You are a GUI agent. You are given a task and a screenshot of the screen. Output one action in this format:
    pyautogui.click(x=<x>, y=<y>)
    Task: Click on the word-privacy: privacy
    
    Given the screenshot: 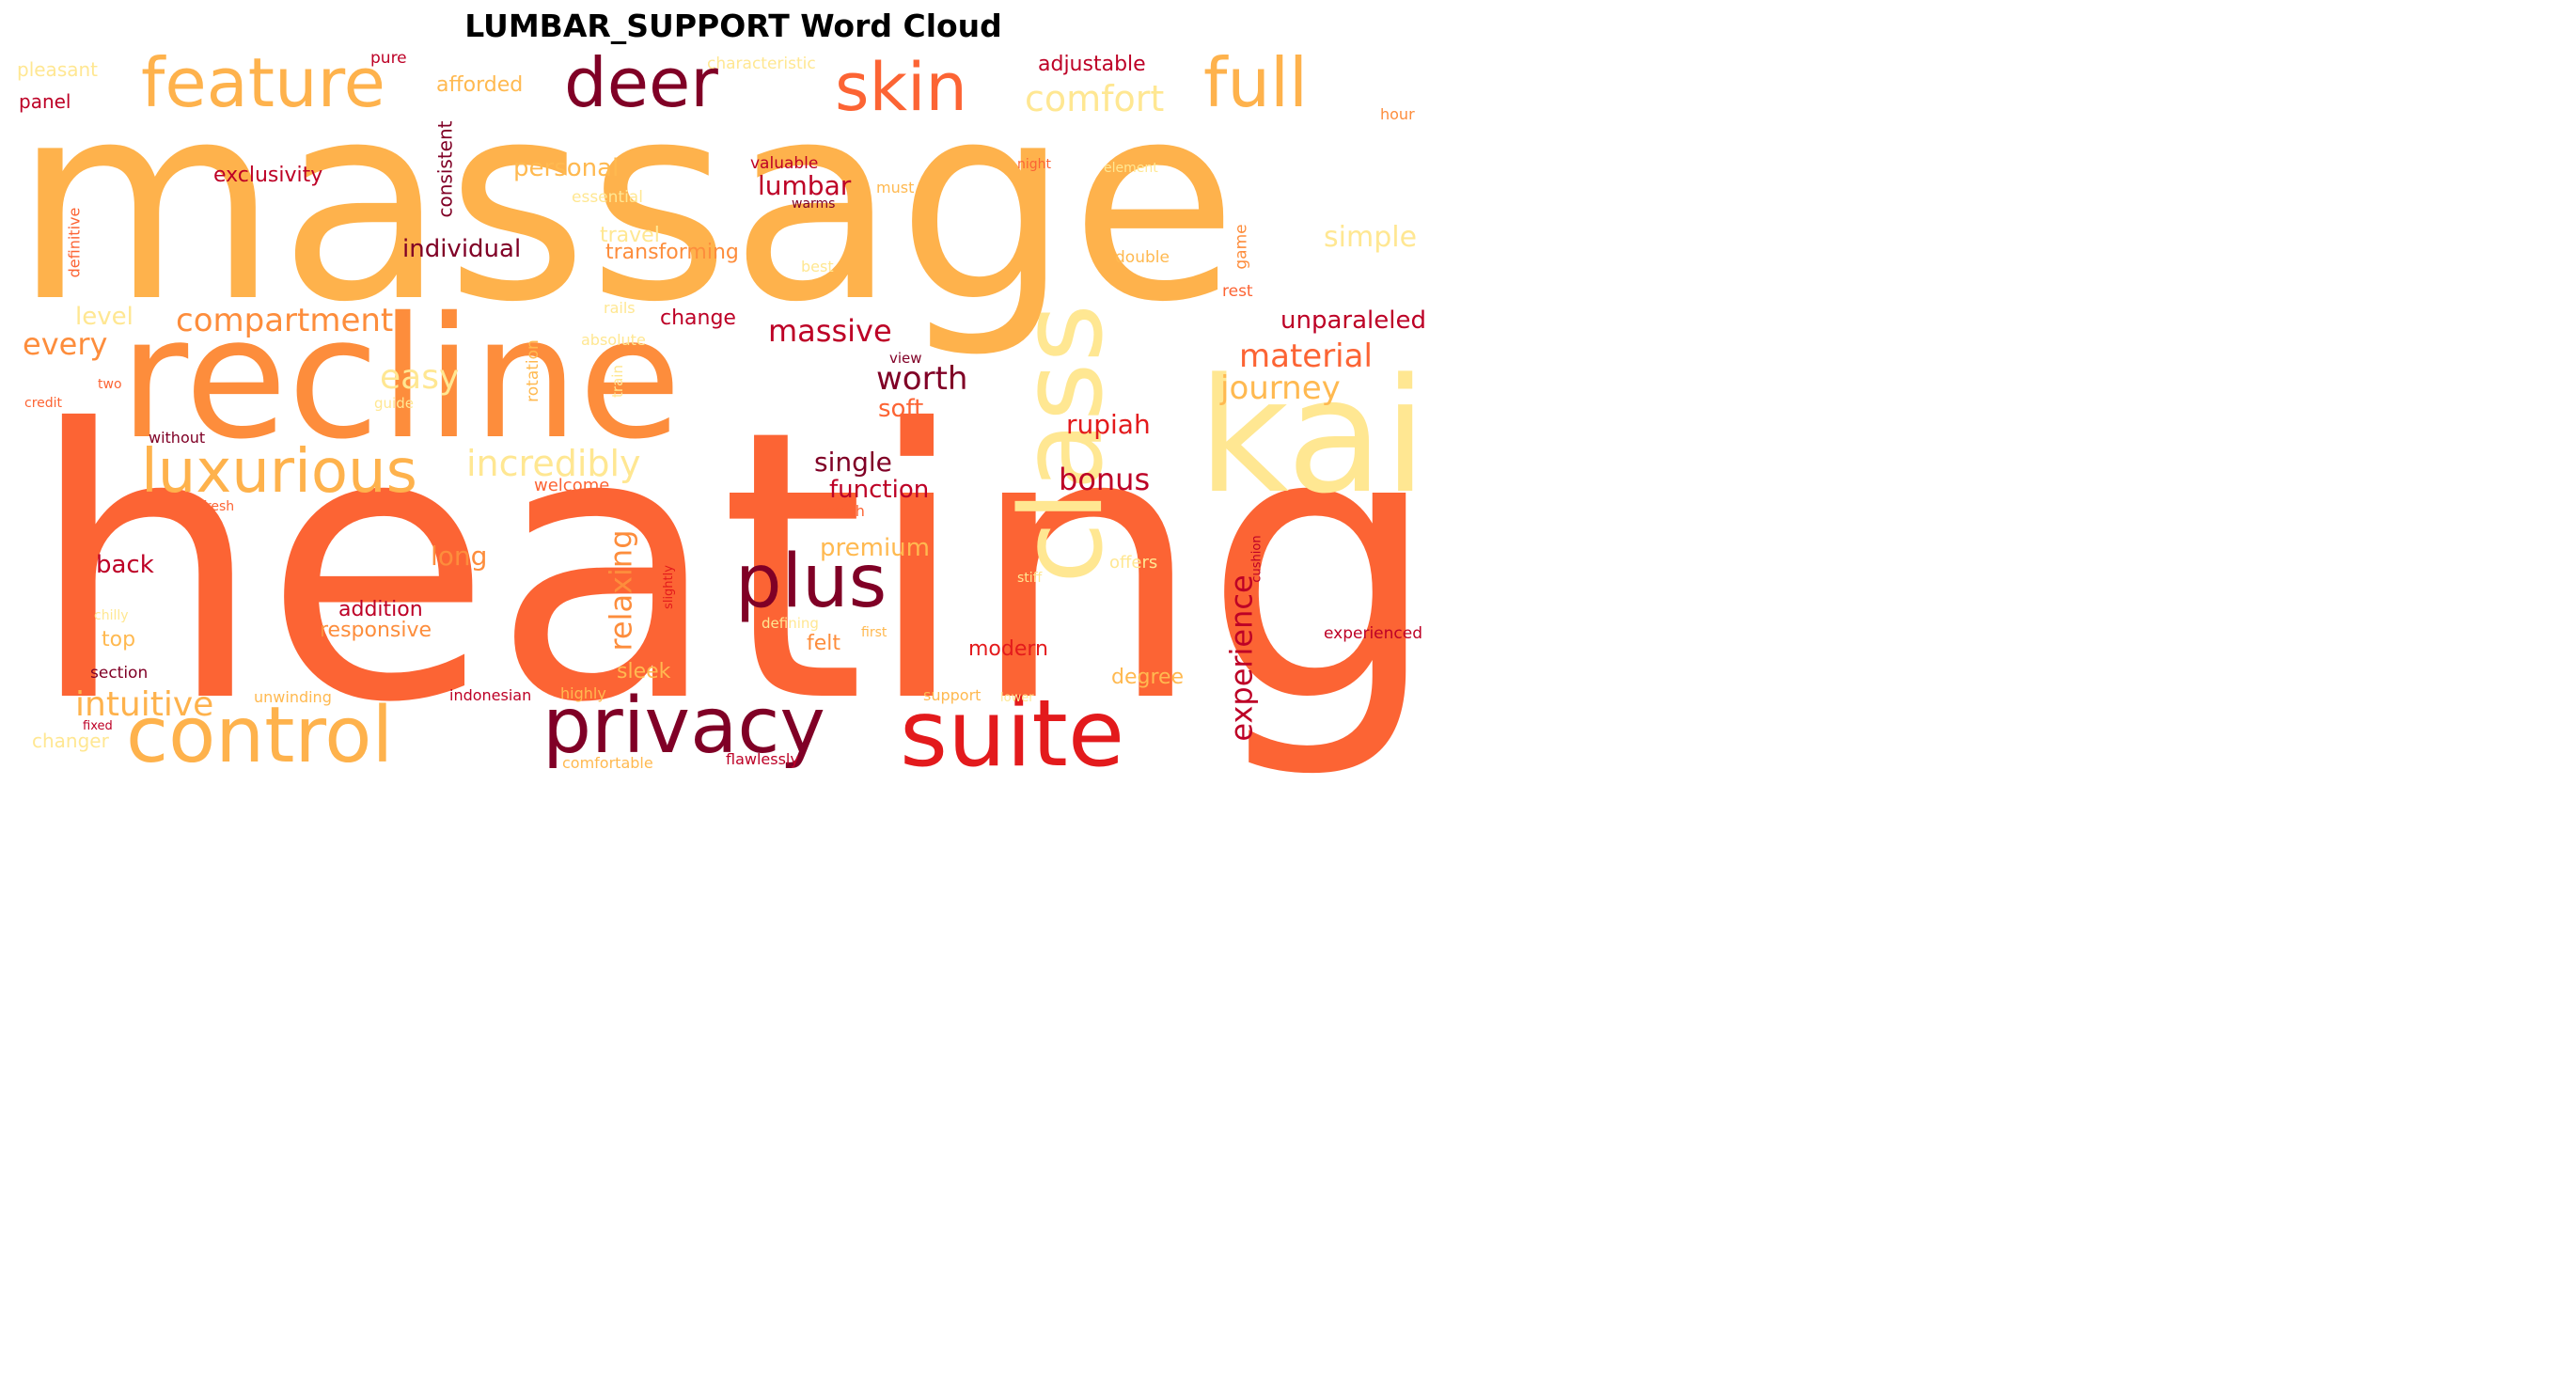 What is the action you would take?
    pyautogui.click(x=684, y=726)
    